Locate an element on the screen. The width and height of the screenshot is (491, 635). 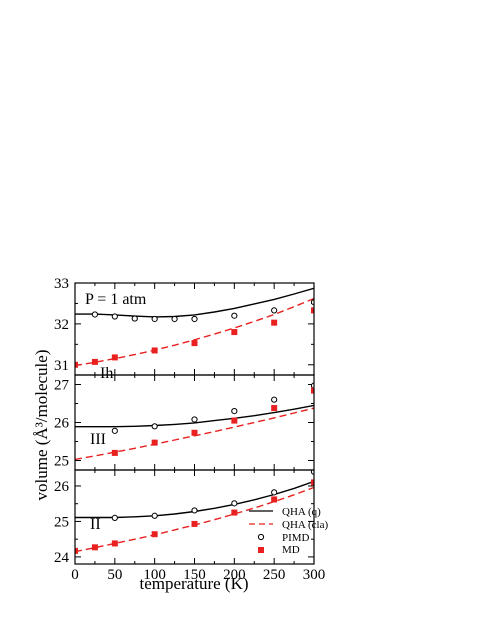
plot-area-ih is located at coordinates (194, 327).